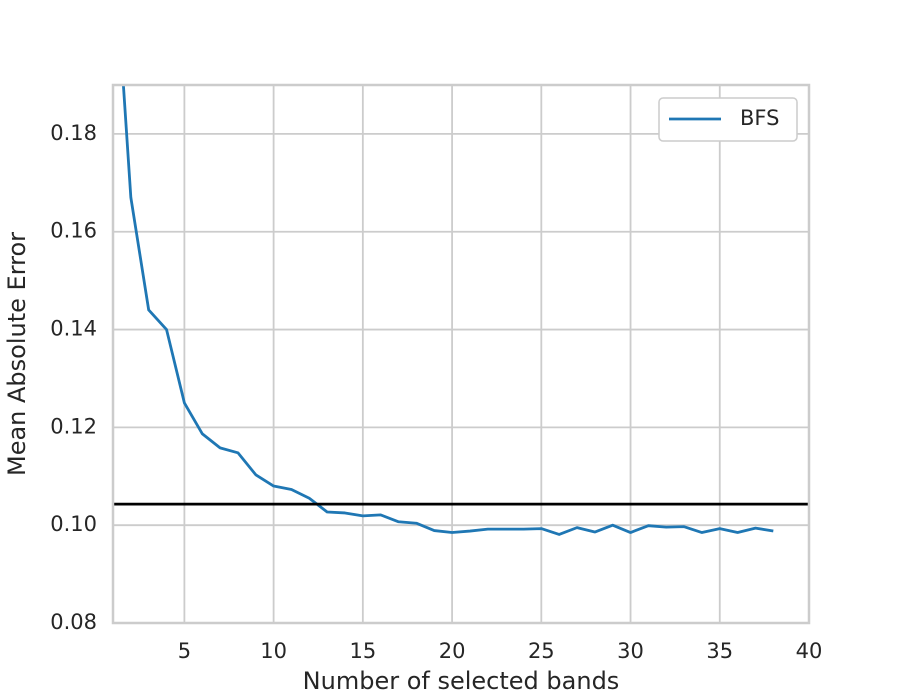 This screenshot has height=700, width=900. What do you see at coordinates (73, 524) in the screenshot?
I see `y-tick-label: 0.10` at bounding box center [73, 524].